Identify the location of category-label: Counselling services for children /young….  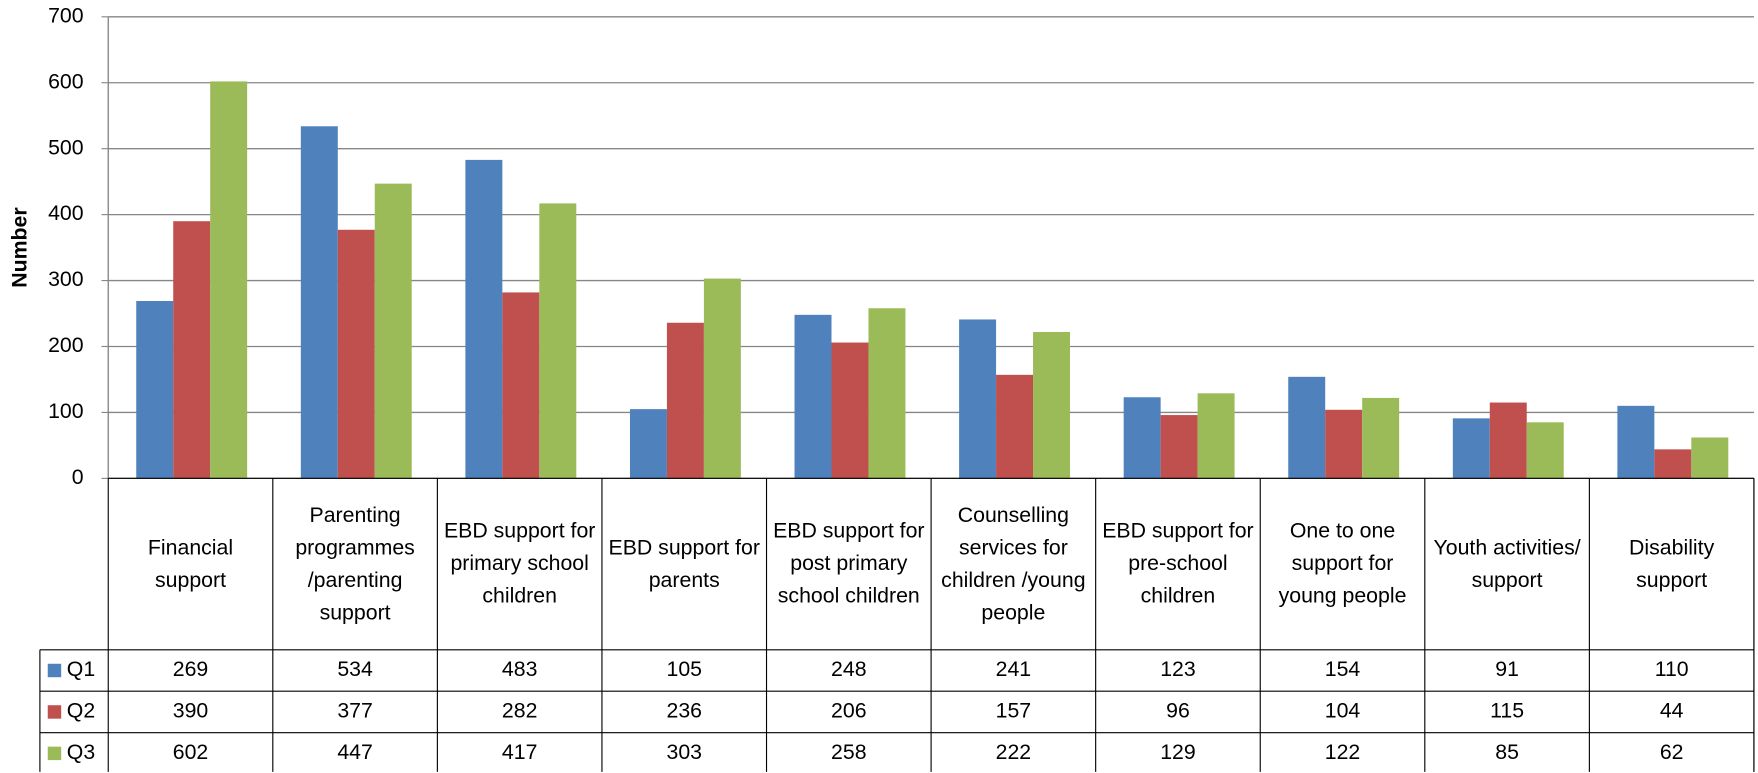
(1013, 564).